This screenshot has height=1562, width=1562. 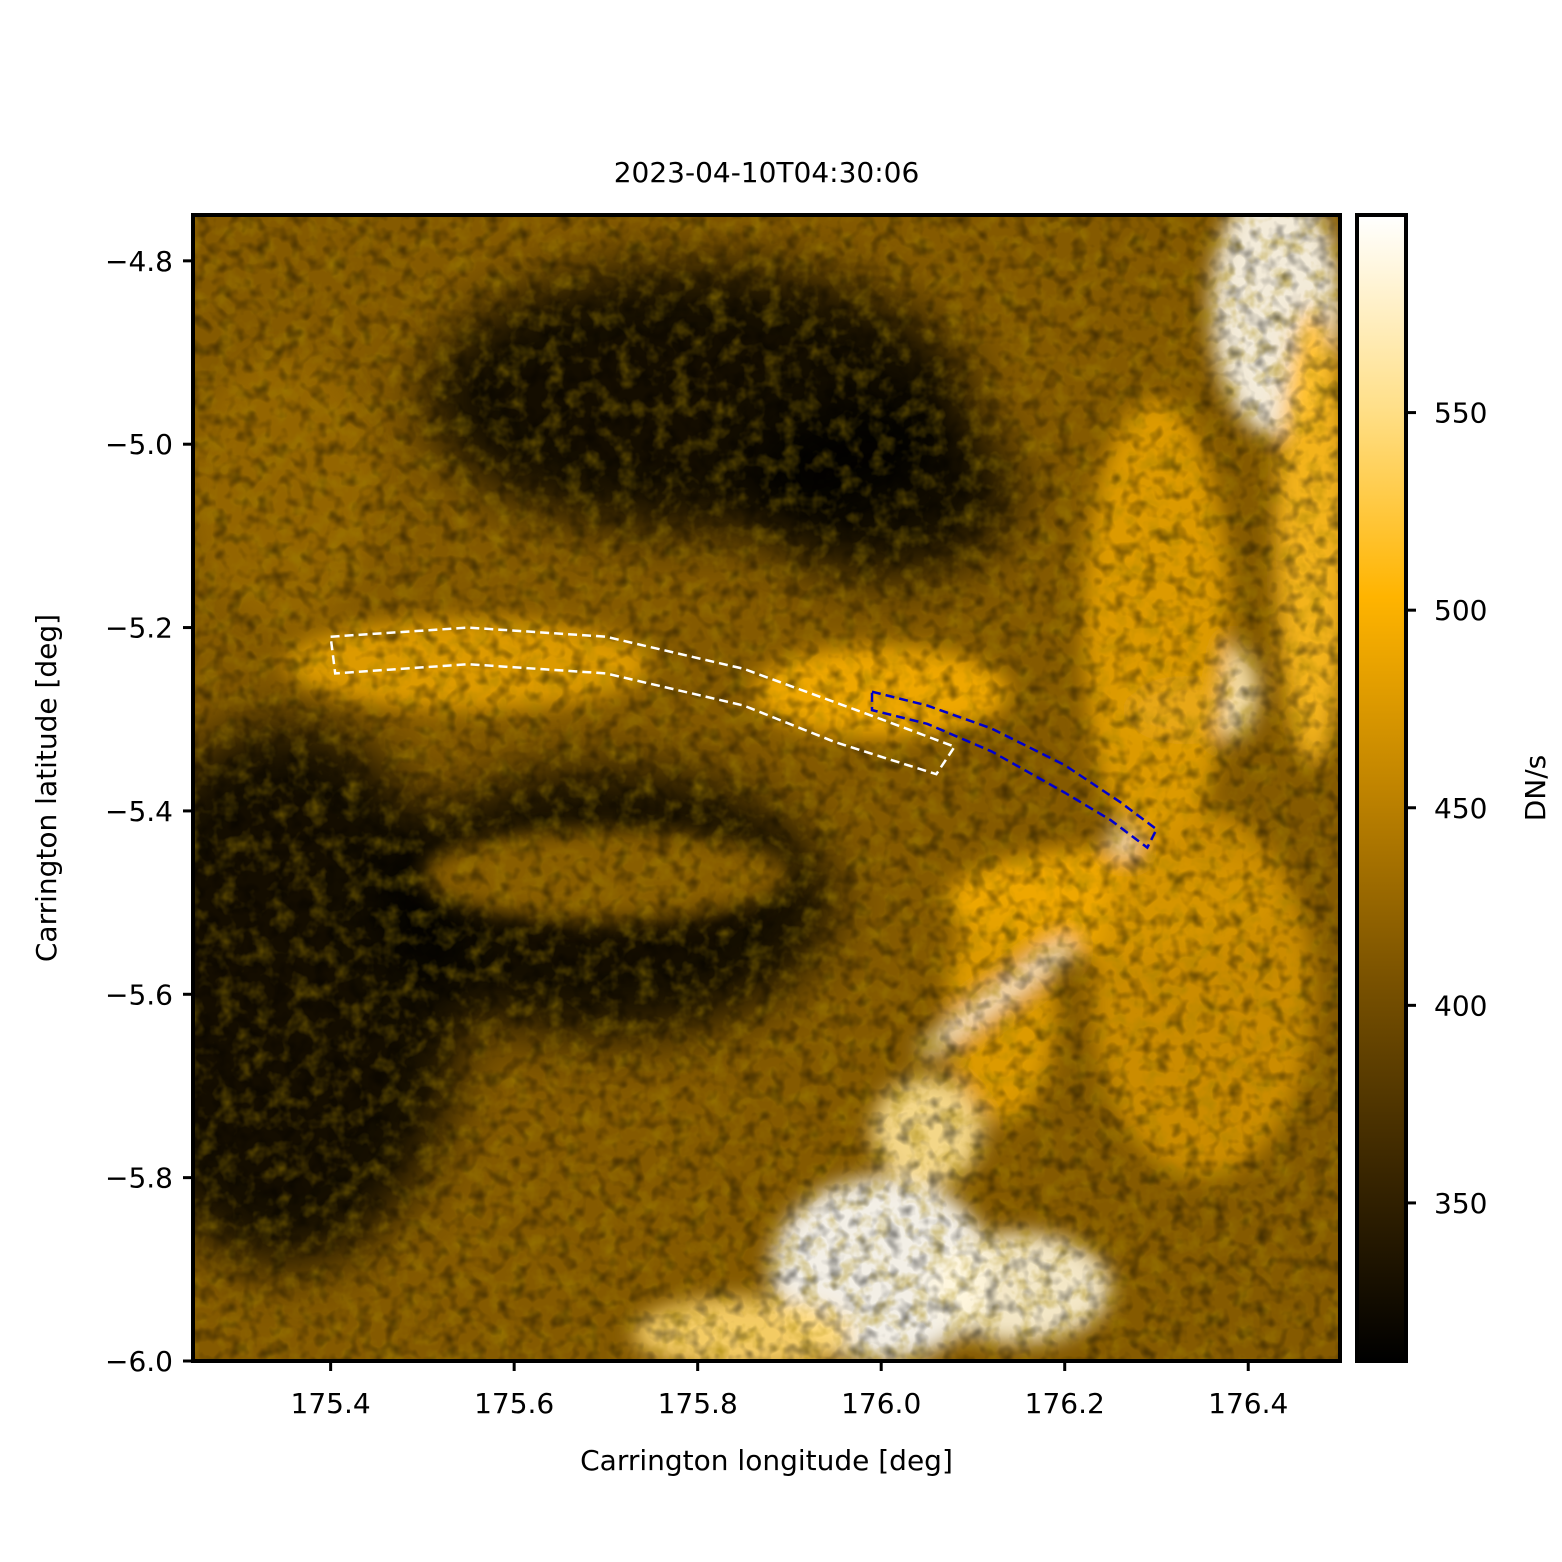 I want to click on colorbar-ticks: 350 400 450 500 550, so click(x=1446, y=808).